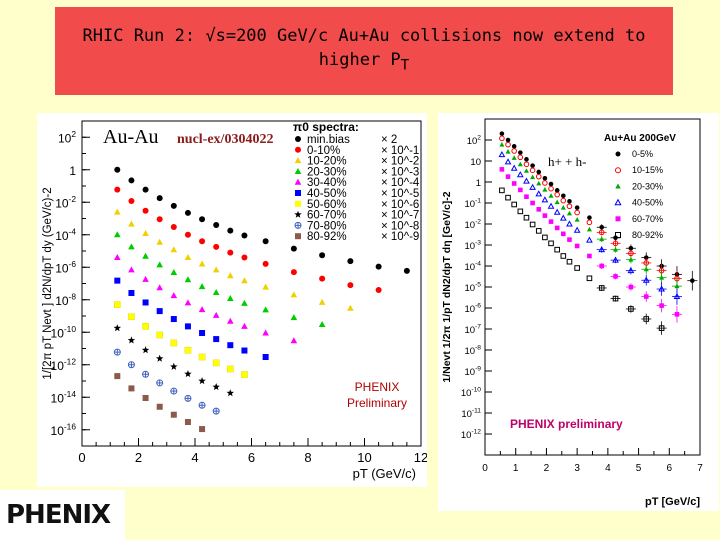 Image resolution: width=720 pixels, height=540 pixels. I want to click on left-y-tick-label: 10², so click(67, 137).